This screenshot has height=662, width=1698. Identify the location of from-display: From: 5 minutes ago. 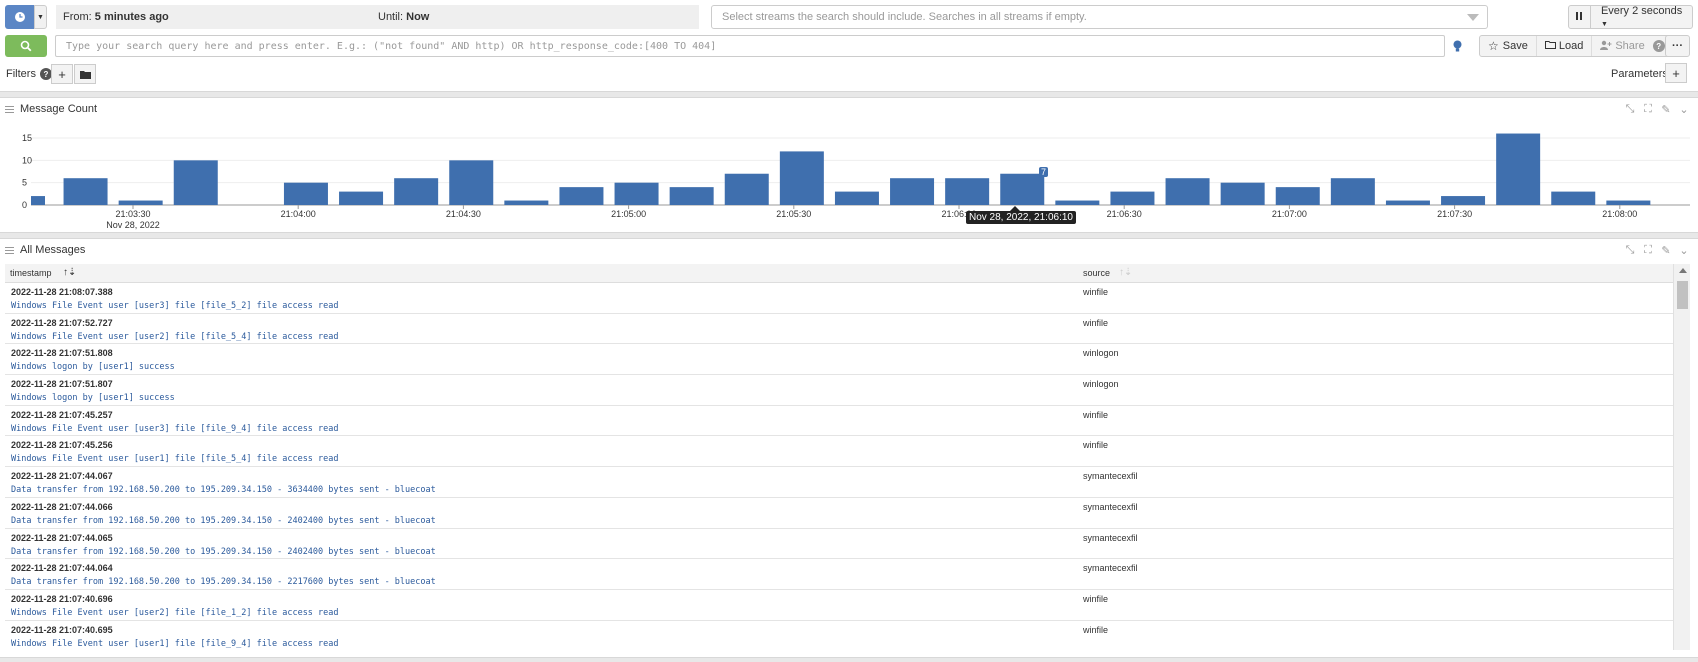
(116, 17).